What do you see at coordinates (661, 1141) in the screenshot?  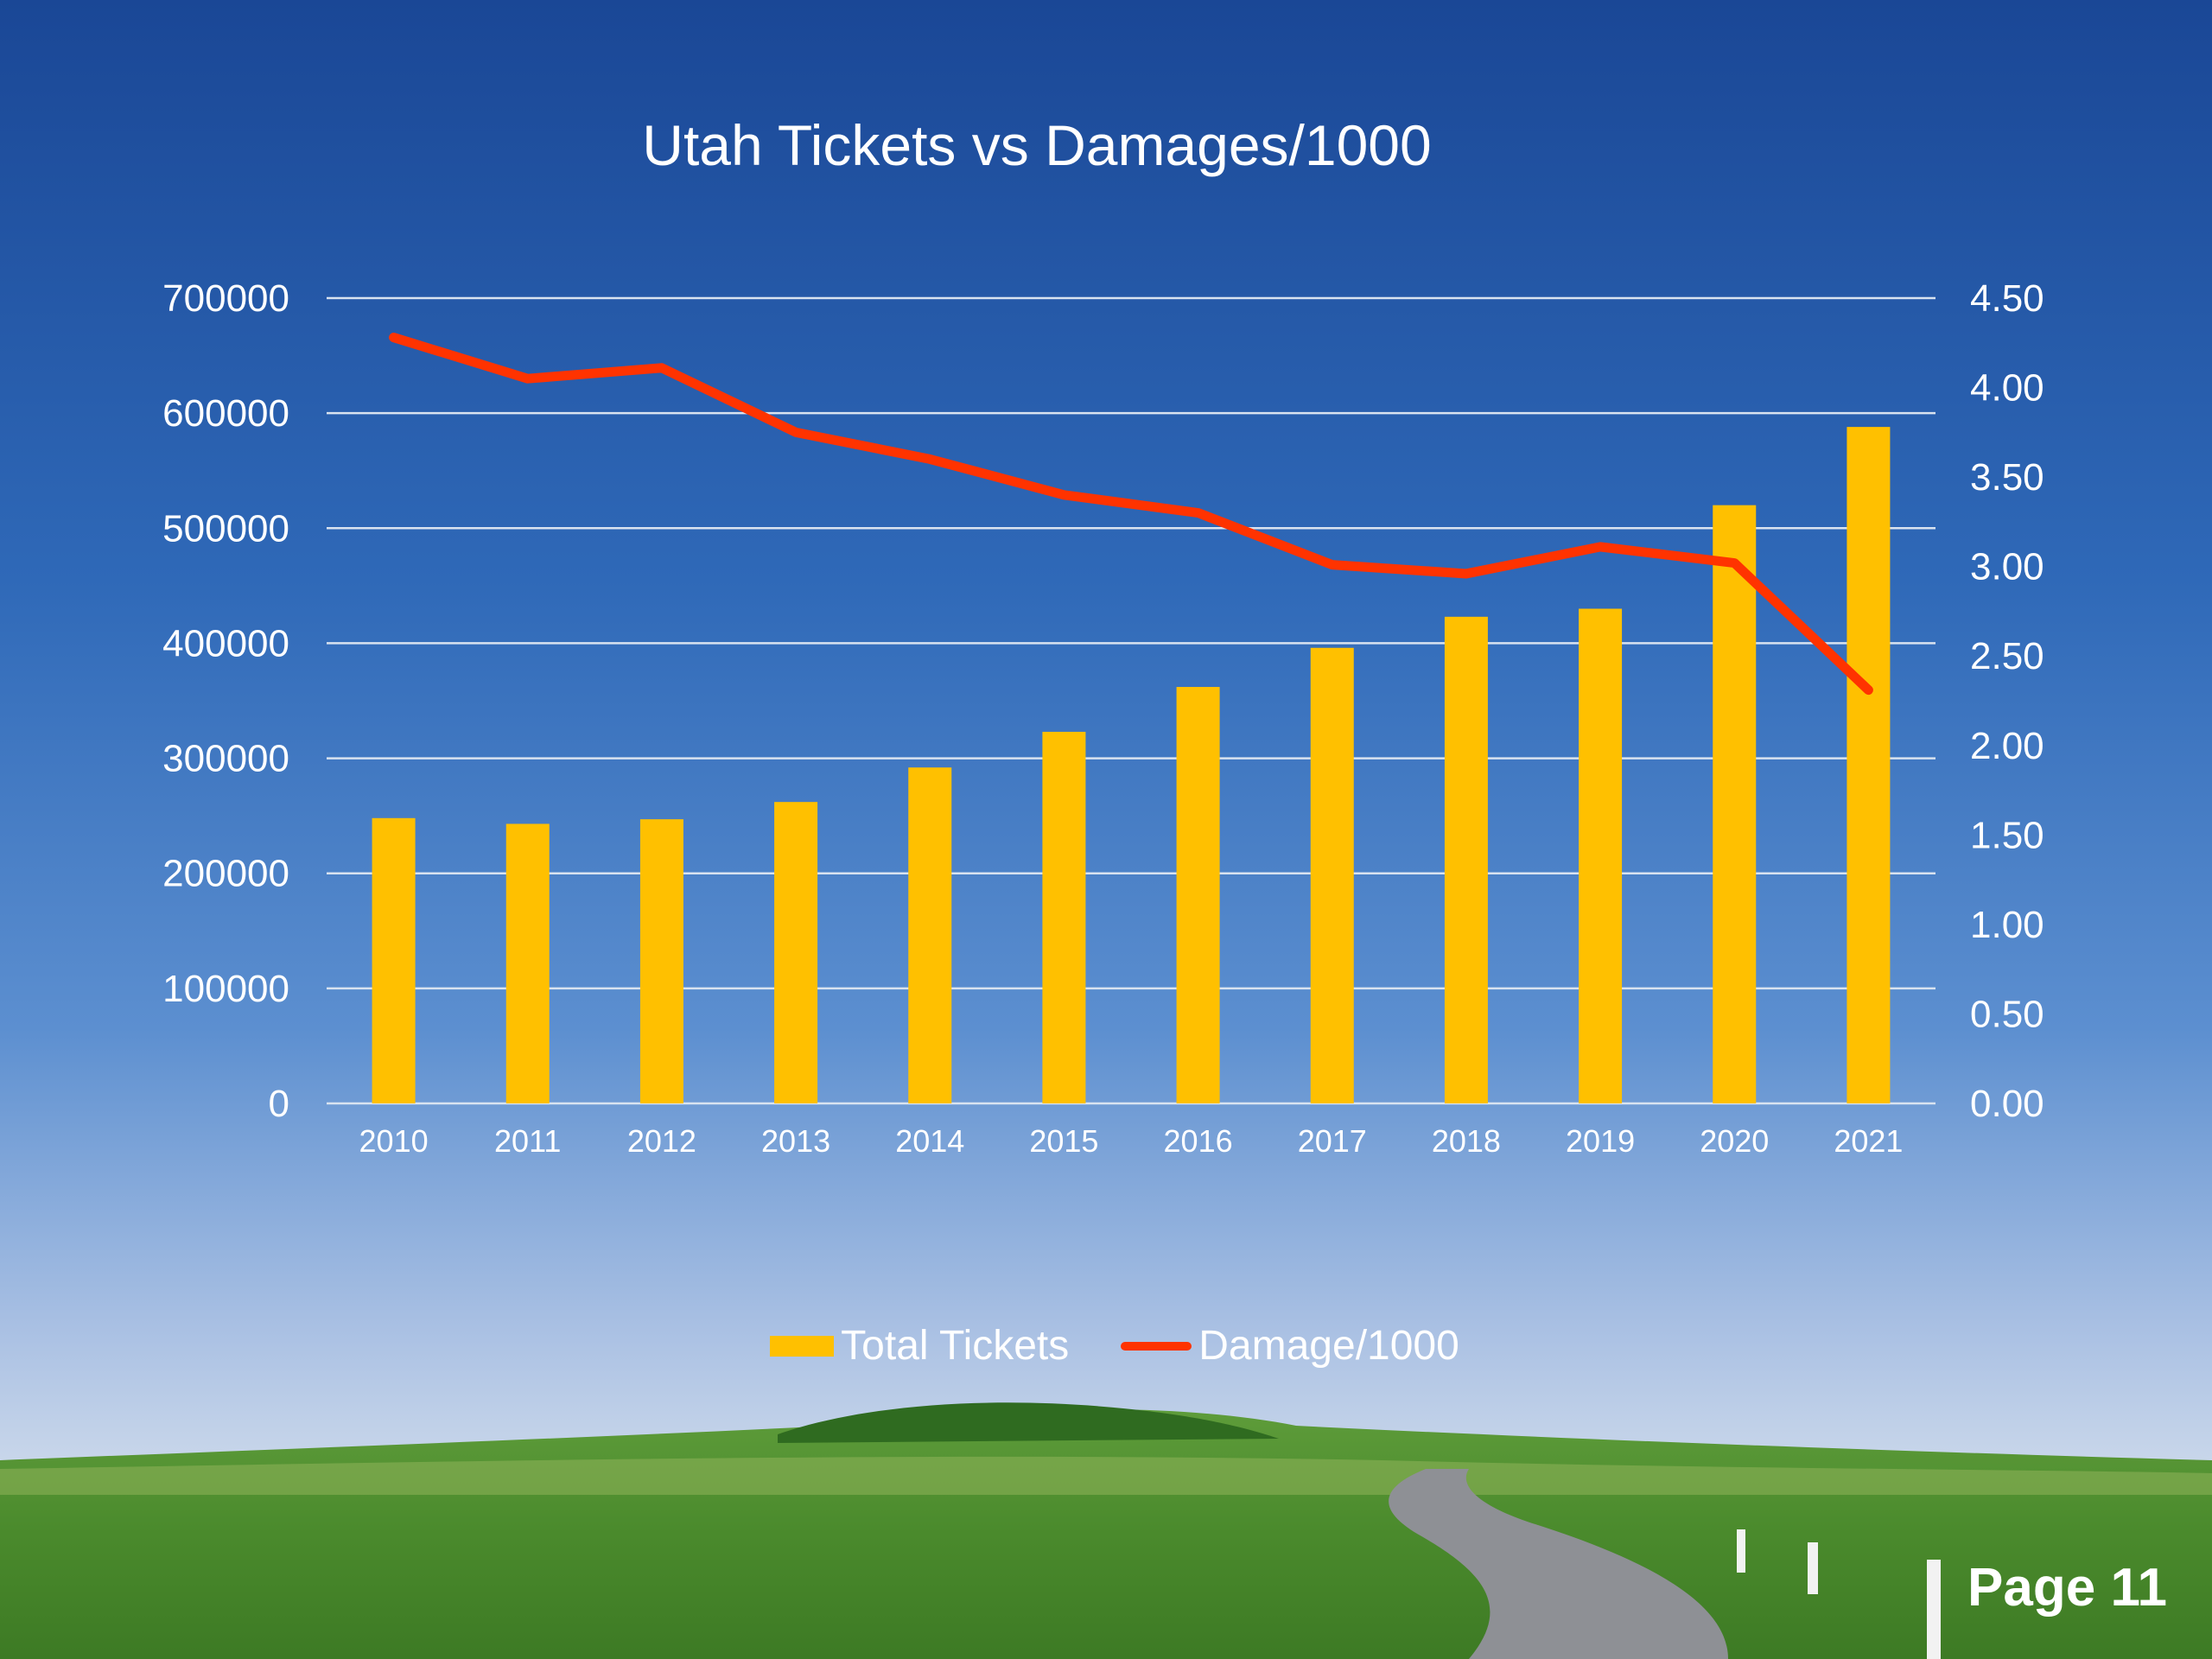 I see `x-tick-label: 2012` at bounding box center [661, 1141].